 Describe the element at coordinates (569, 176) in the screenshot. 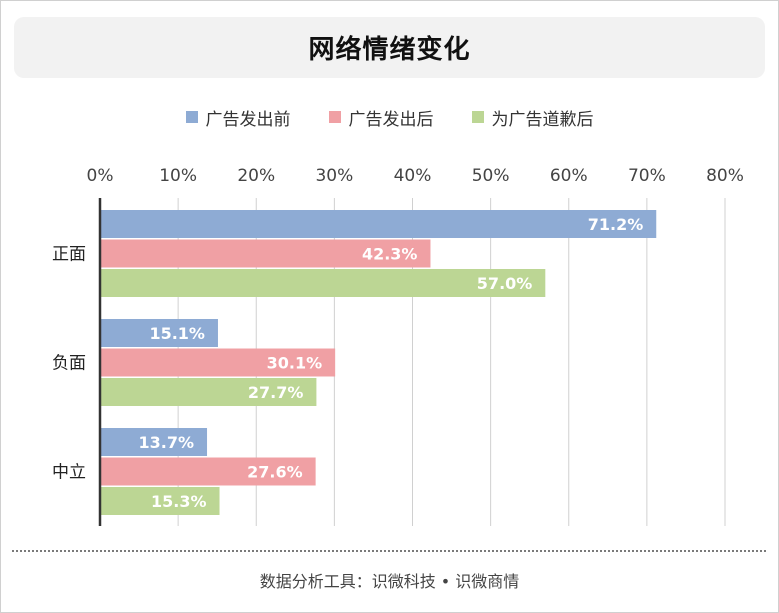

I see `x-tick-label: 60%` at that location.